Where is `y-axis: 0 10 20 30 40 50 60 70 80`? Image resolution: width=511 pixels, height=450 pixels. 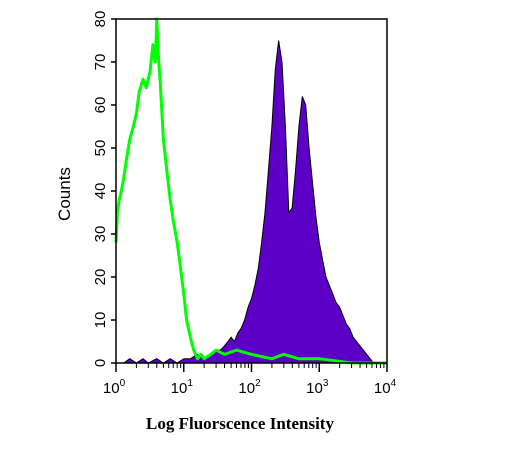
y-axis: 0 10 20 30 40 50 60 70 80 is located at coordinates (104, 189).